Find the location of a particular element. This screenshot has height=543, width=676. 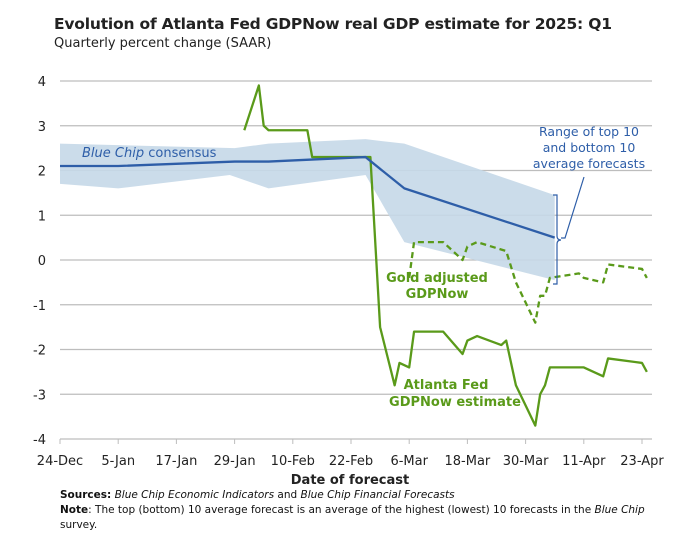

x-tick-label: 24-Dec is located at coordinates (60, 461).